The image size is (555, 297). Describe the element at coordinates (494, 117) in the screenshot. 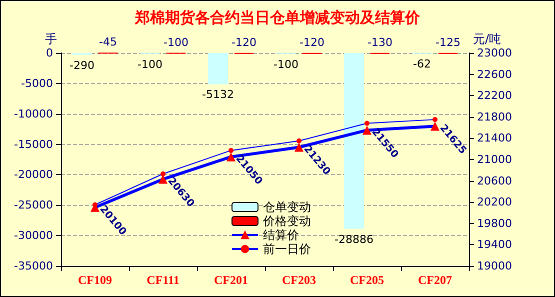

I see `y2-tick-label: 21800` at that location.